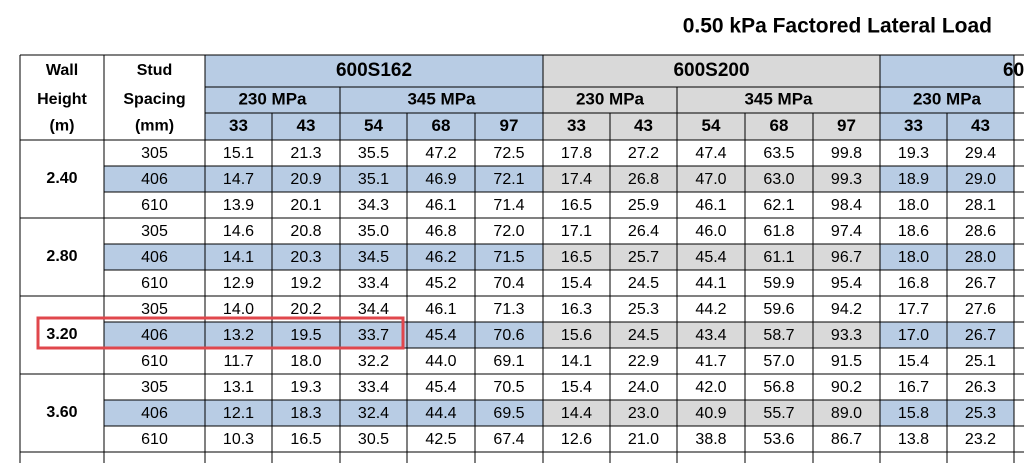  I want to click on load-value: 33.4, so click(373, 387).